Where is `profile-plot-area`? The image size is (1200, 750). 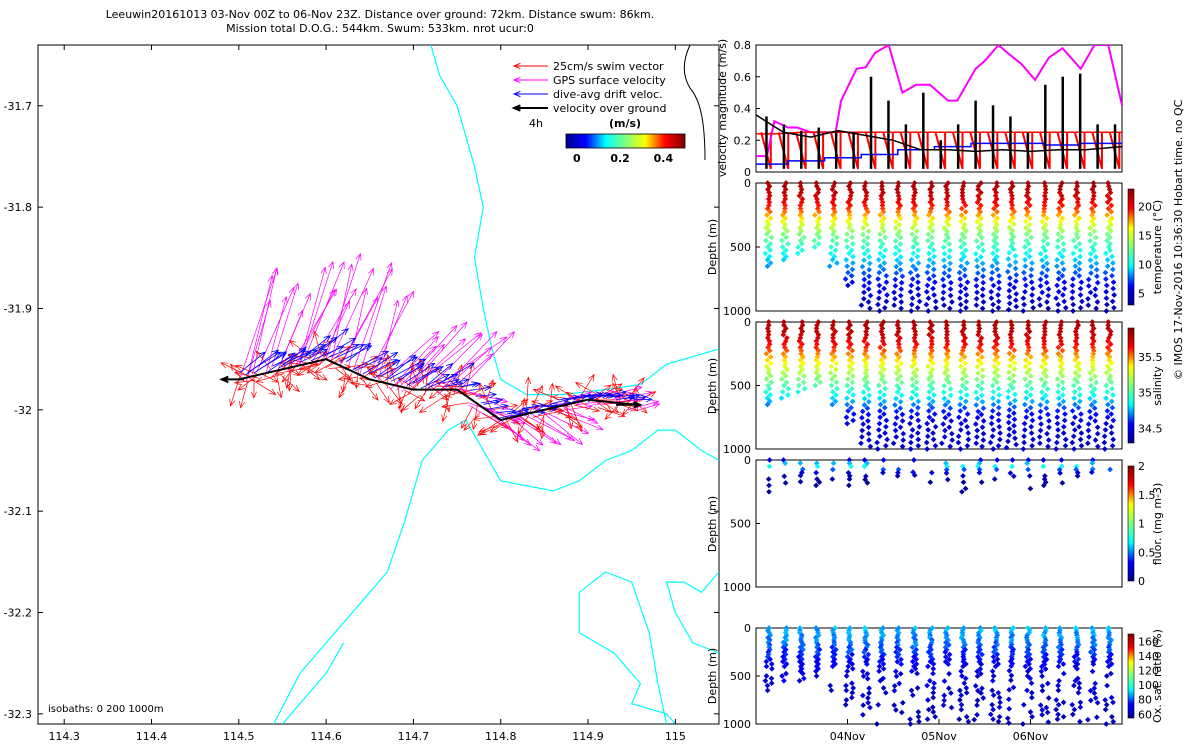
profile-plot-area is located at coordinates (939, 385).